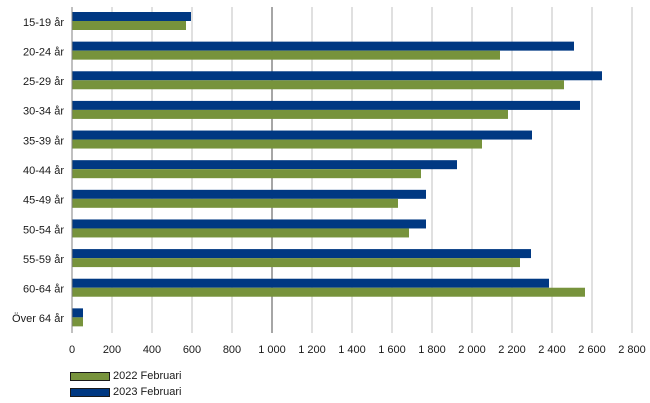 The height and width of the screenshot is (403, 650). What do you see at coordinates (432, 350) in the screenshot?
I see `x-tick-label: 1 800` at bounding box center [432, 350].